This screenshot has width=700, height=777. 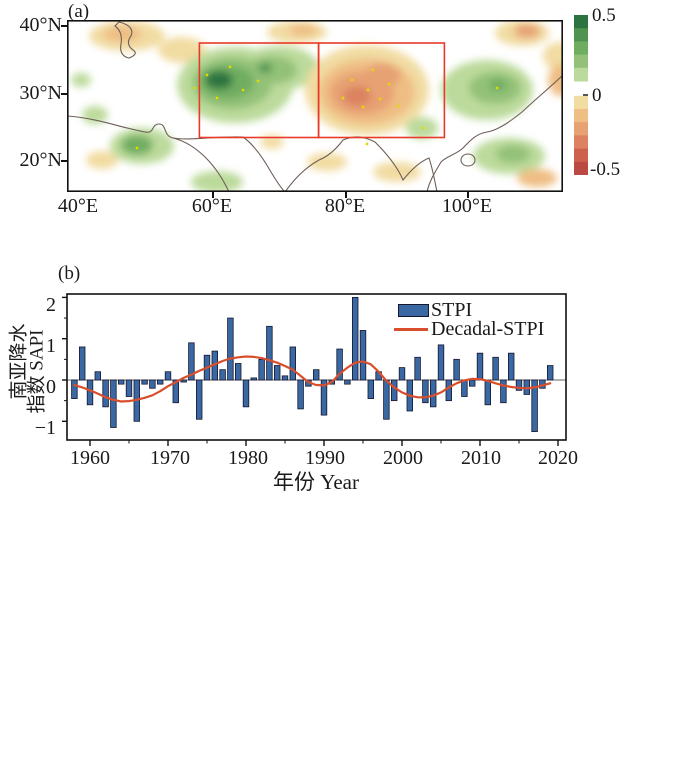 I want to click on study-region-box, so click(x=381, y=90).